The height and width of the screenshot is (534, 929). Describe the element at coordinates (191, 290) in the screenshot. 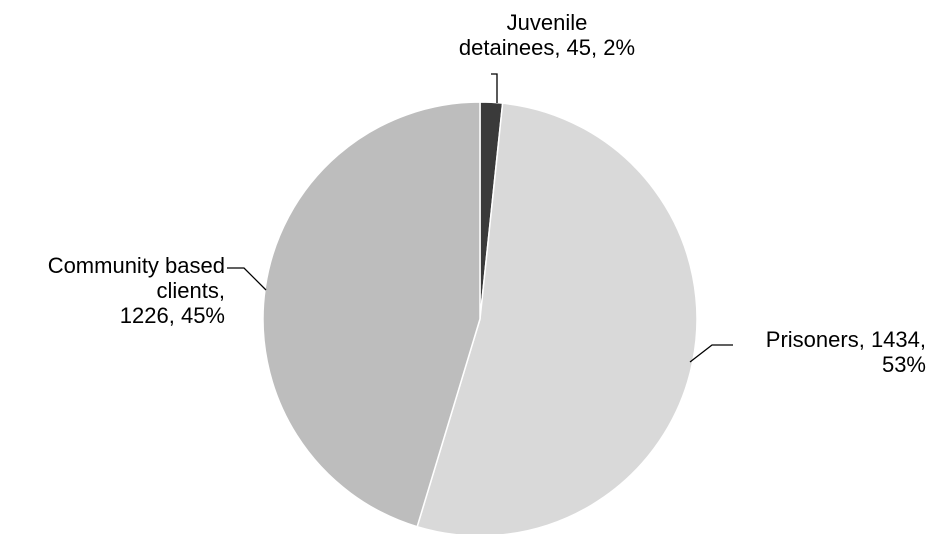

I see `slice-label-line: clients,` at that location.